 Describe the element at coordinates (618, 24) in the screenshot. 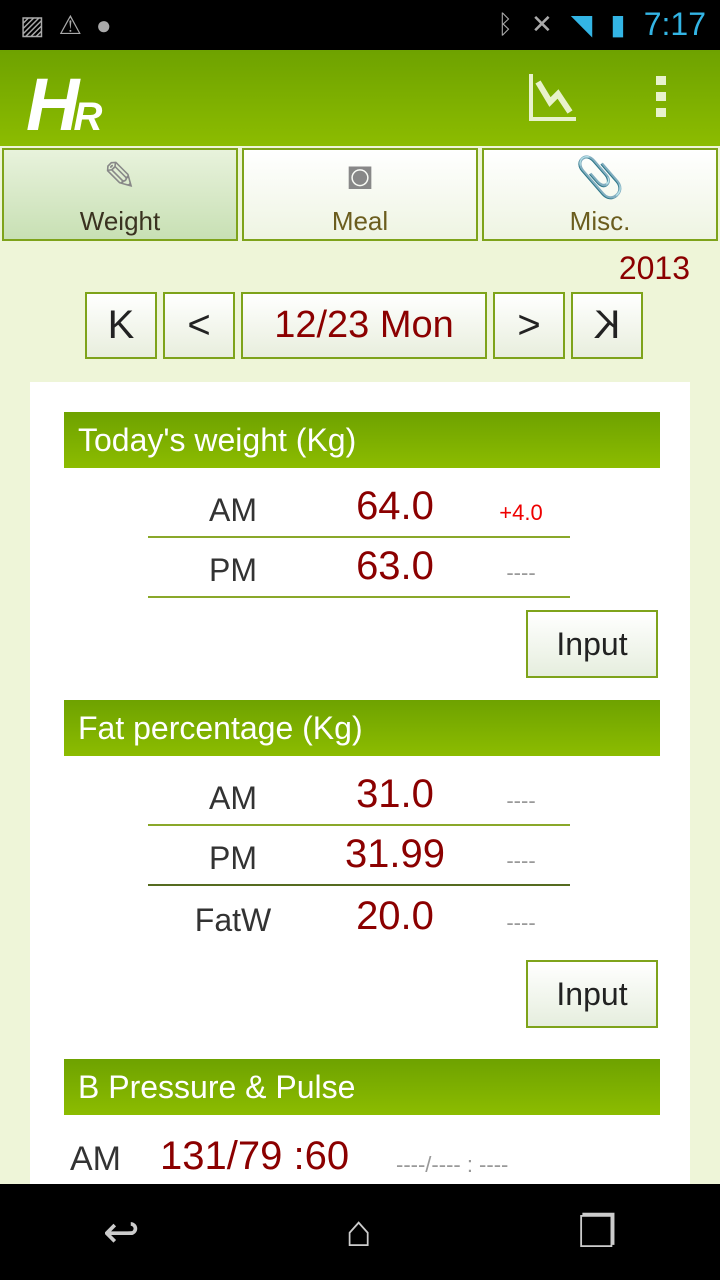

I see `battery-charging-icon: ▮` at that location.